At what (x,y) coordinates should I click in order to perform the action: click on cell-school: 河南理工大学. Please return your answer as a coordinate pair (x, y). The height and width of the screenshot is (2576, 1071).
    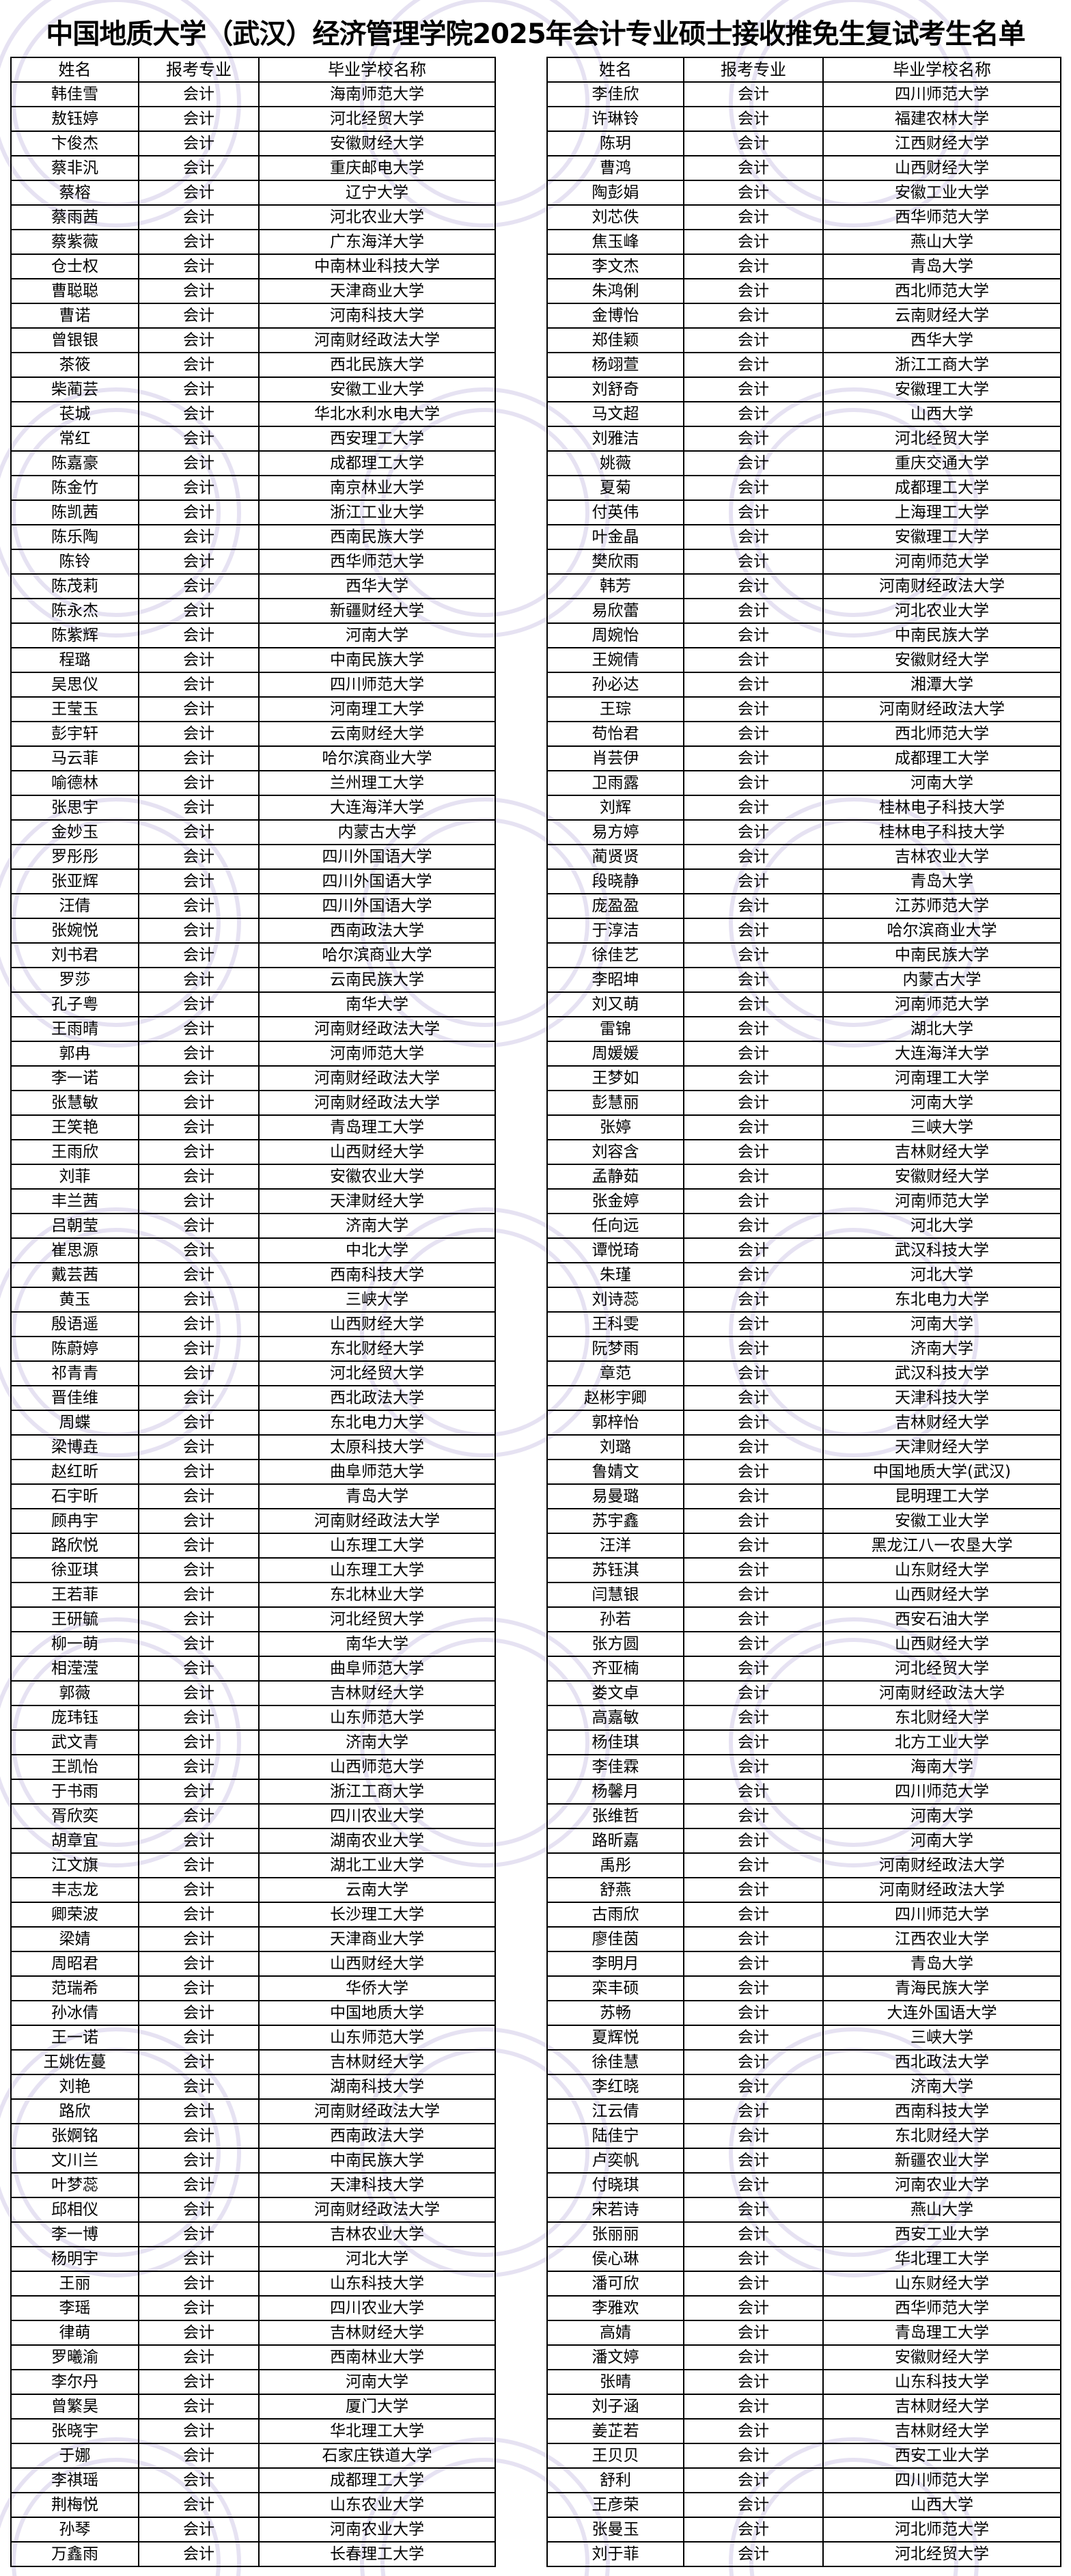
    Looking at the image, I should click on (377, 709).